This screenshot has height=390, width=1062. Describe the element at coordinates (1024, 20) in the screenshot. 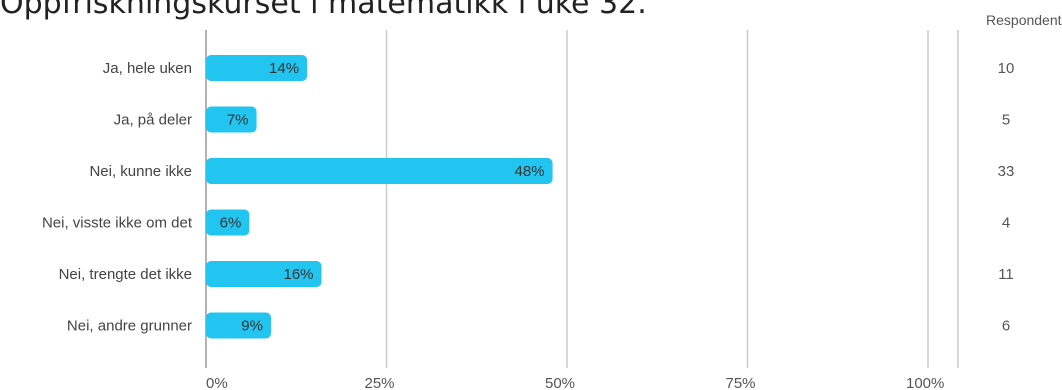

I see `respondents-header: Respondenter` at that location.